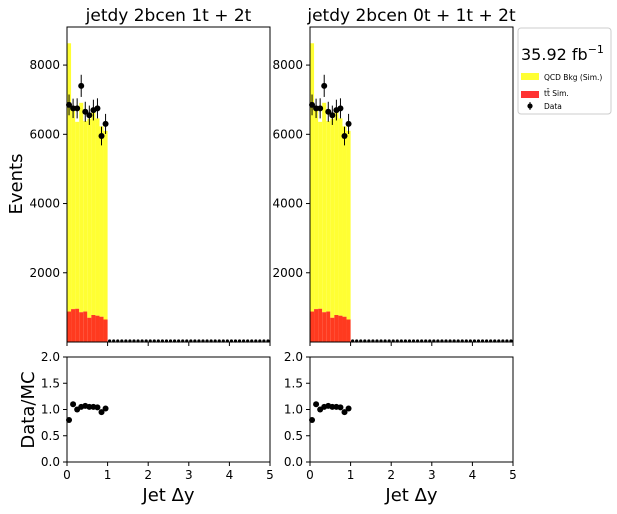 This screenshot has height=514, width=617. Describe the element at coordinates (556, 93) in the screenshot. I see `legend-label-ttbar: tt̄ Sim.` at that location.